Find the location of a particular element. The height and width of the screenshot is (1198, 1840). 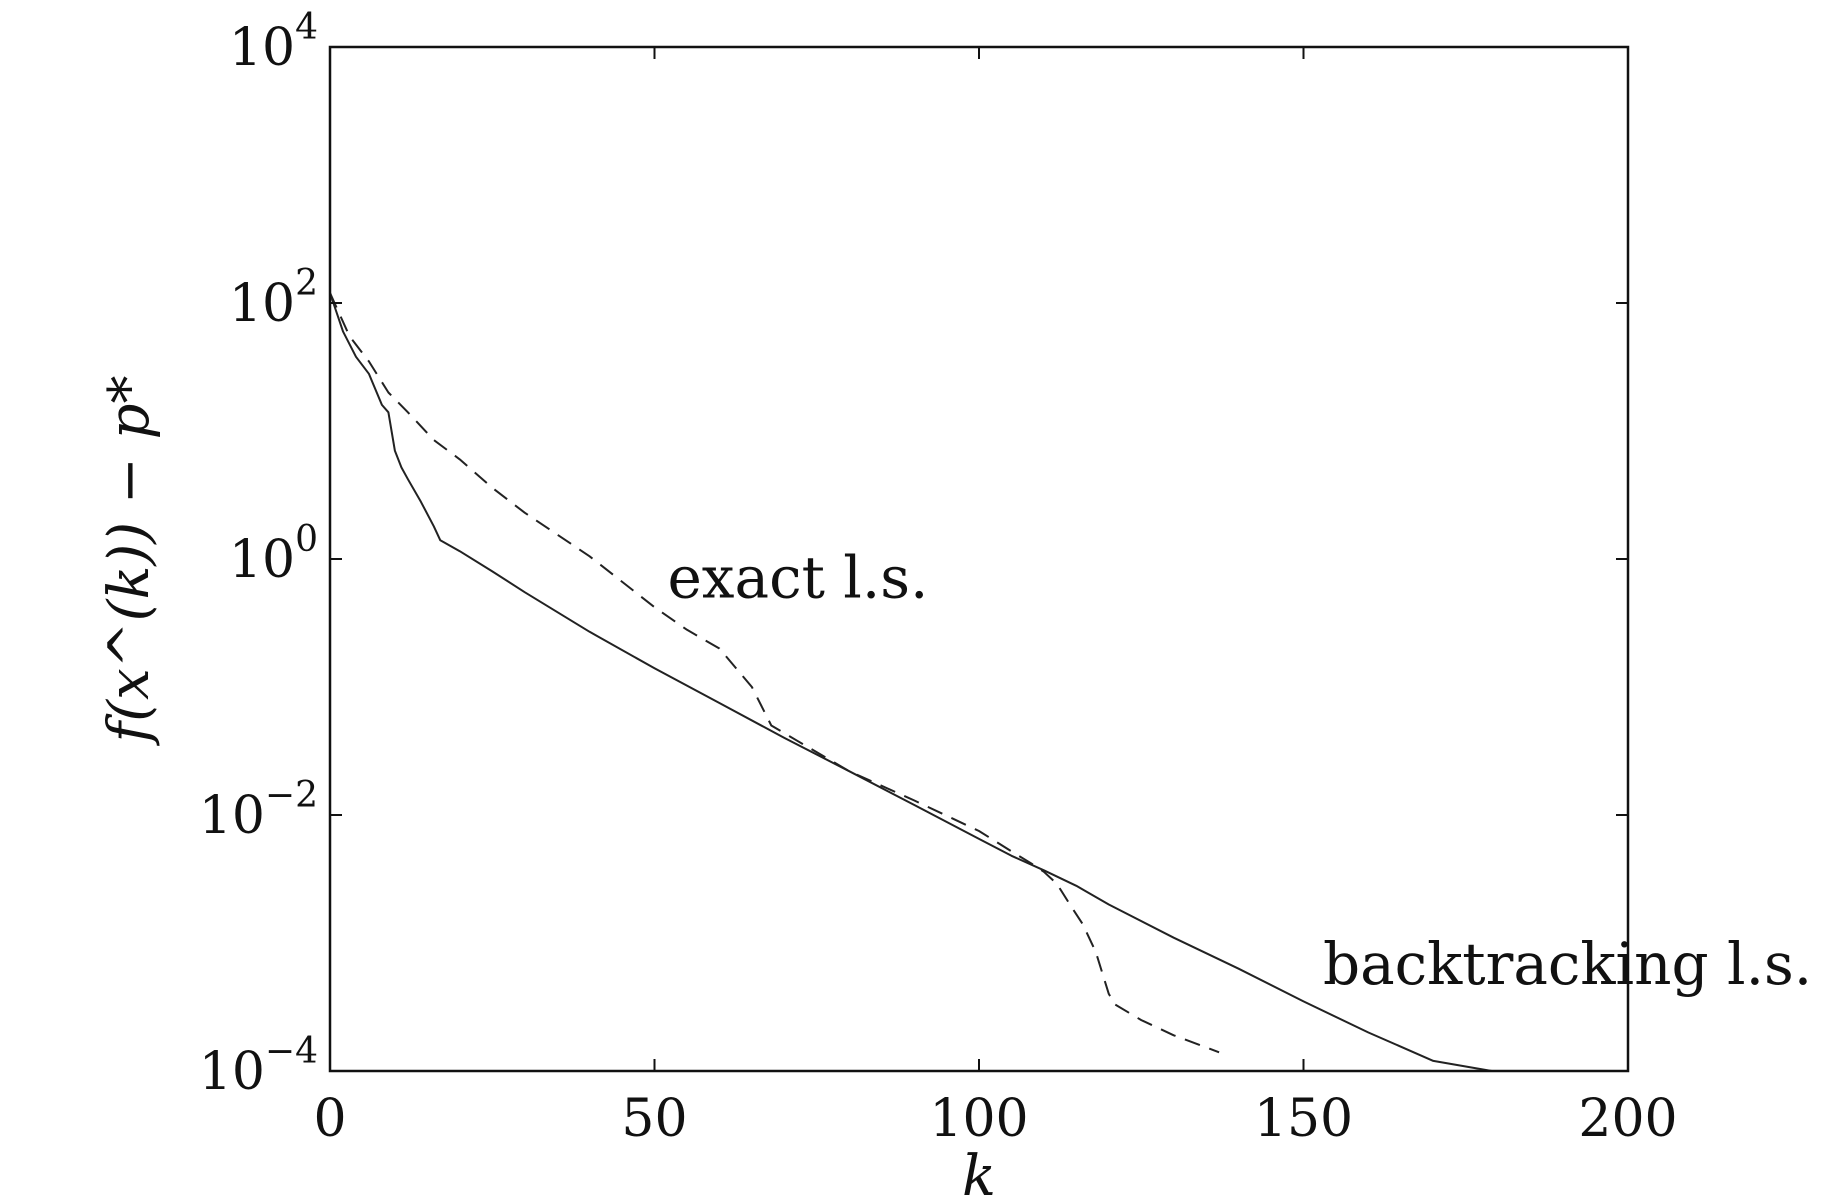

y-tick-exponent: −2 is located at coordinates (291, 795).